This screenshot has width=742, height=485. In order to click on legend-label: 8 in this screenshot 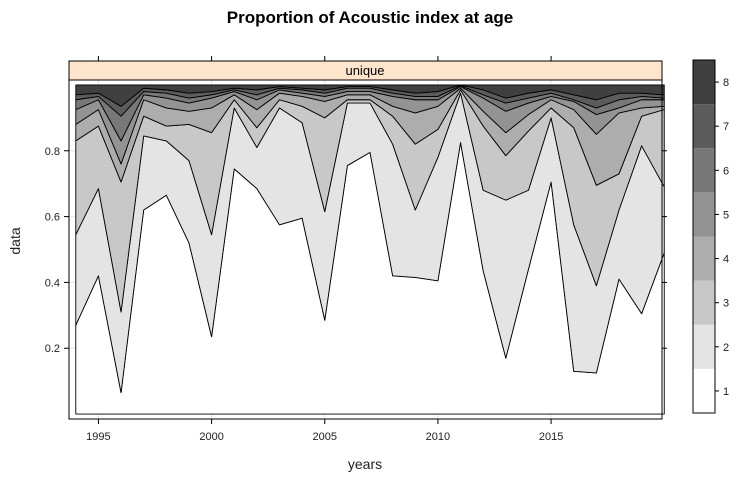, I will do `click(726, 83)`.